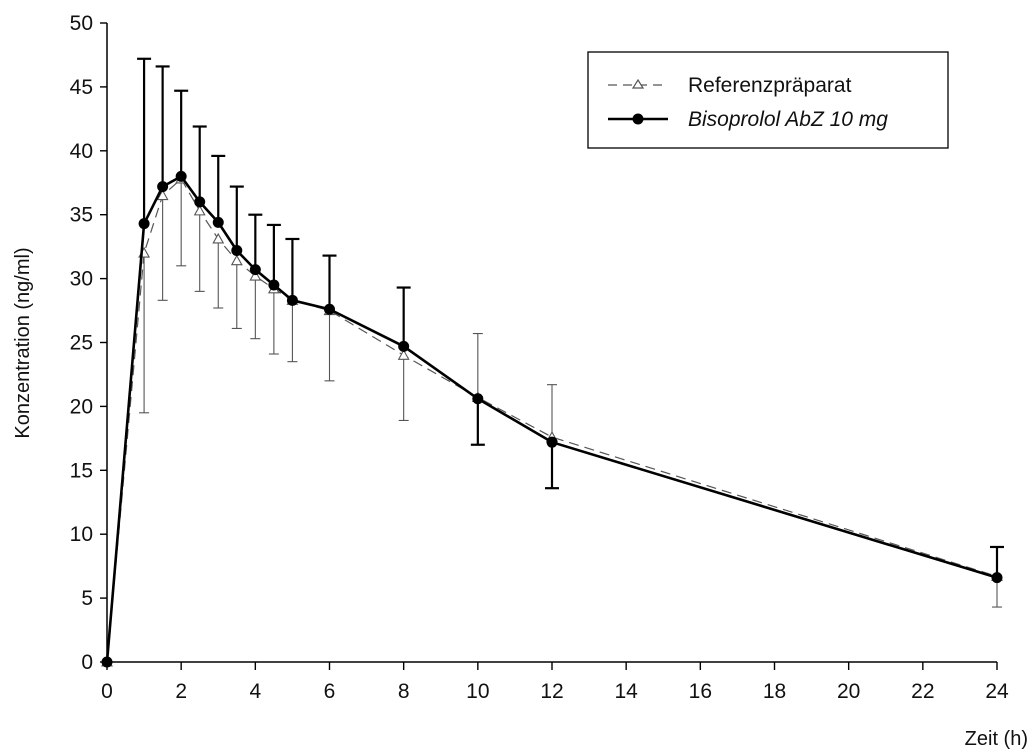  What do you see at coordinates (255, 691) in the screenshot?
I see `x-tick-label: 4` at bounding box center [255, 691].